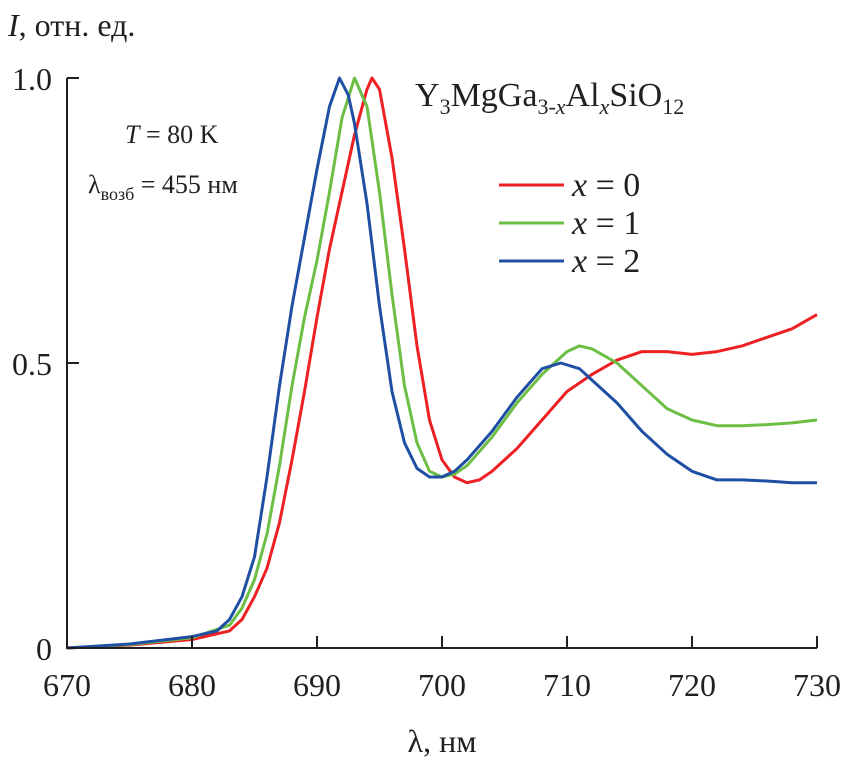 This screenshot has width=857, height=767. I want to click on x-tick-label: 700, so click(442, 685).